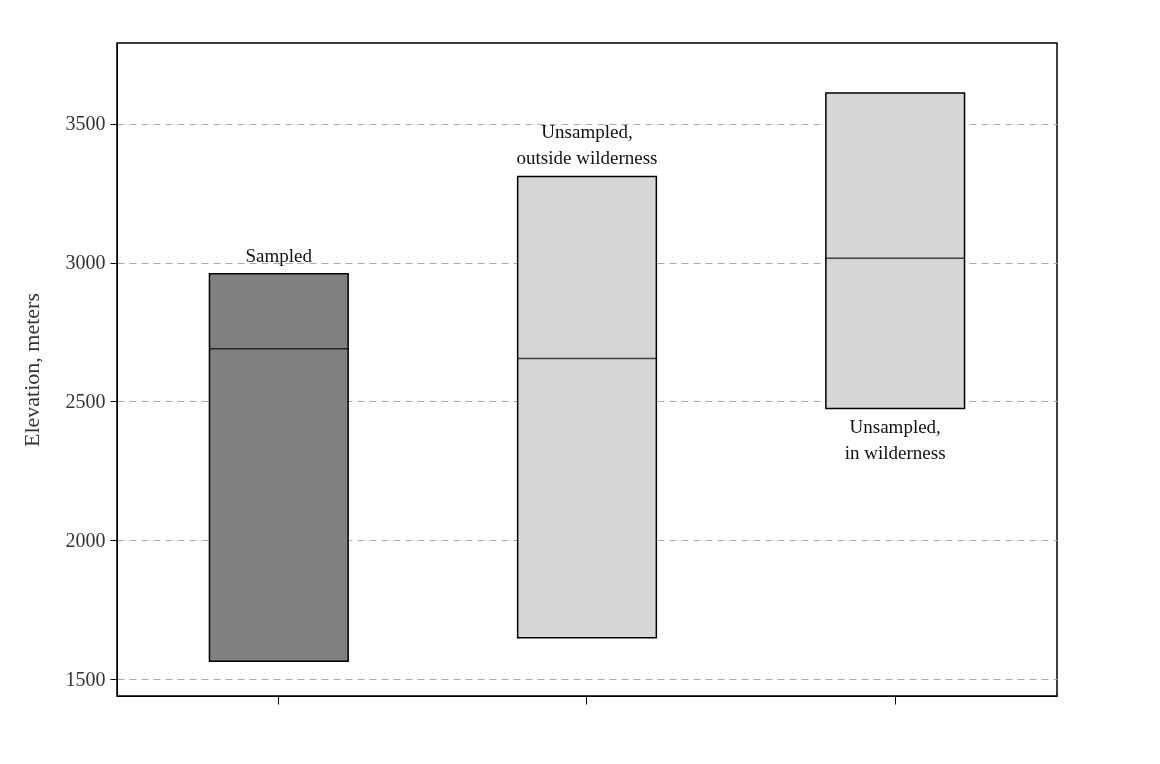 This screenshot has height=764, width=1160. Describe the element at coordinates (85, 262) in the screenshot. I see `y-tick-label: 3000` at that location.